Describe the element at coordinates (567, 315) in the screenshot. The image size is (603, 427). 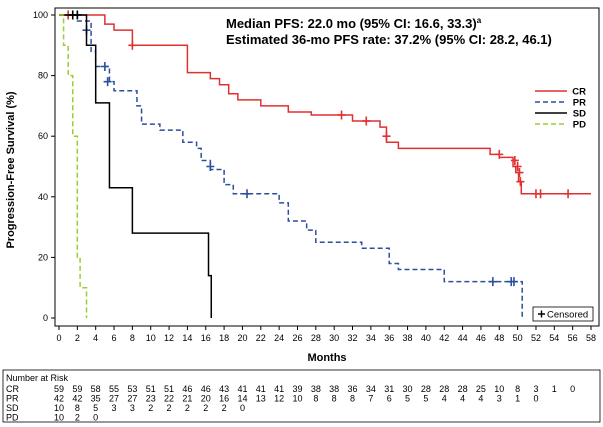
I see `censored-legend-label: Censored` at that location.